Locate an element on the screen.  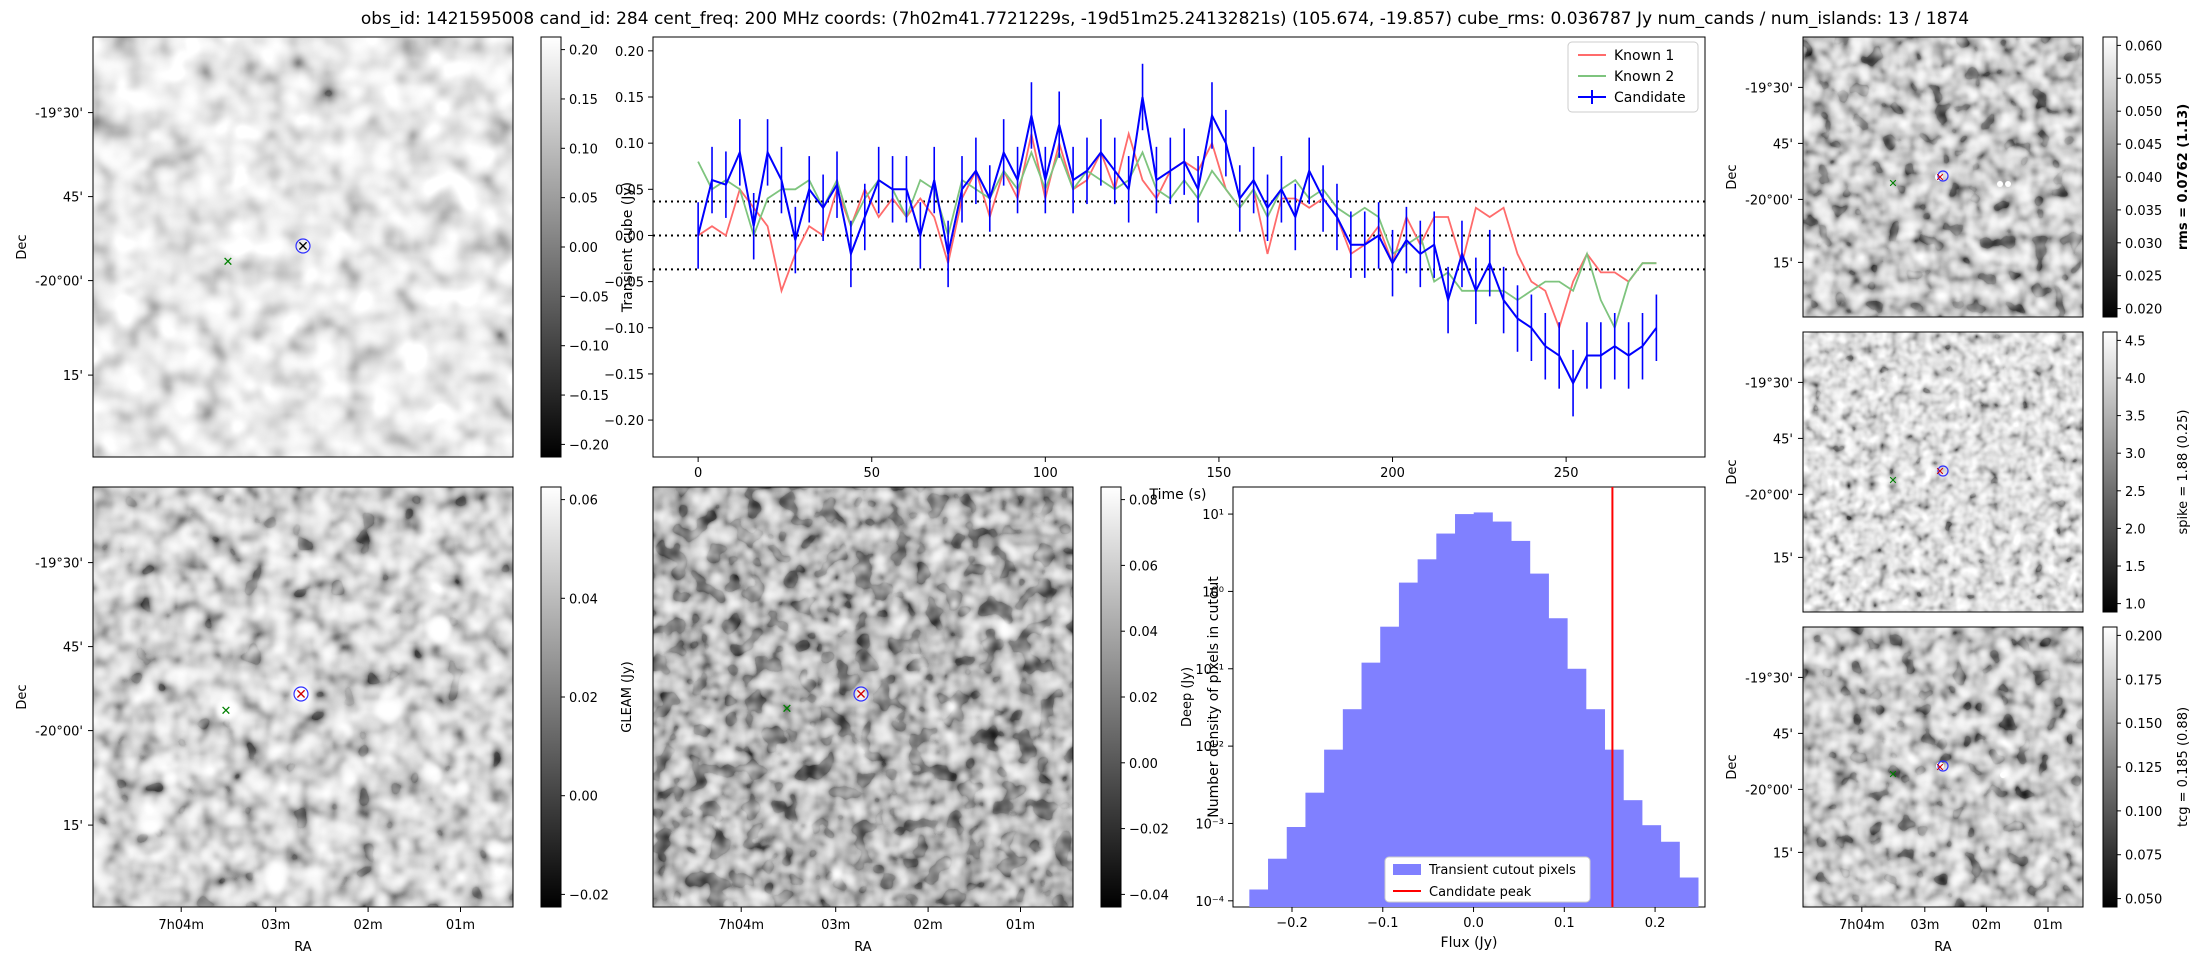
x-tick-label: 250 is located at coordinates (1566, 473).